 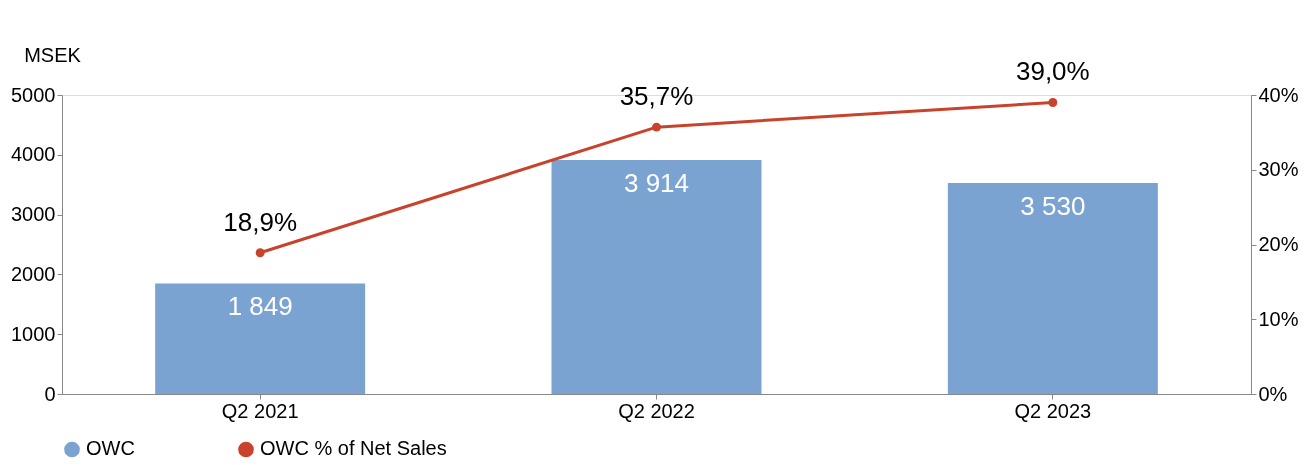 What do you see at coordinates (260, 221) in the screenshot?
I see `data-label: 18,9%` at bounding box center [260, 221].